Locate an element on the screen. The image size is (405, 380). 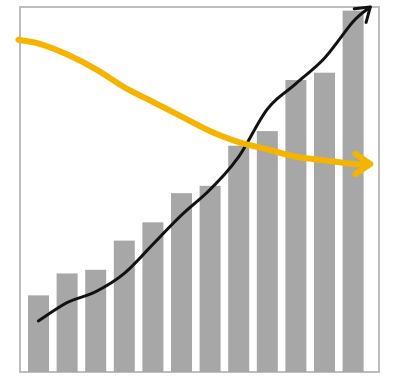
decline-arrowhead is located at coordinates (363, 164).